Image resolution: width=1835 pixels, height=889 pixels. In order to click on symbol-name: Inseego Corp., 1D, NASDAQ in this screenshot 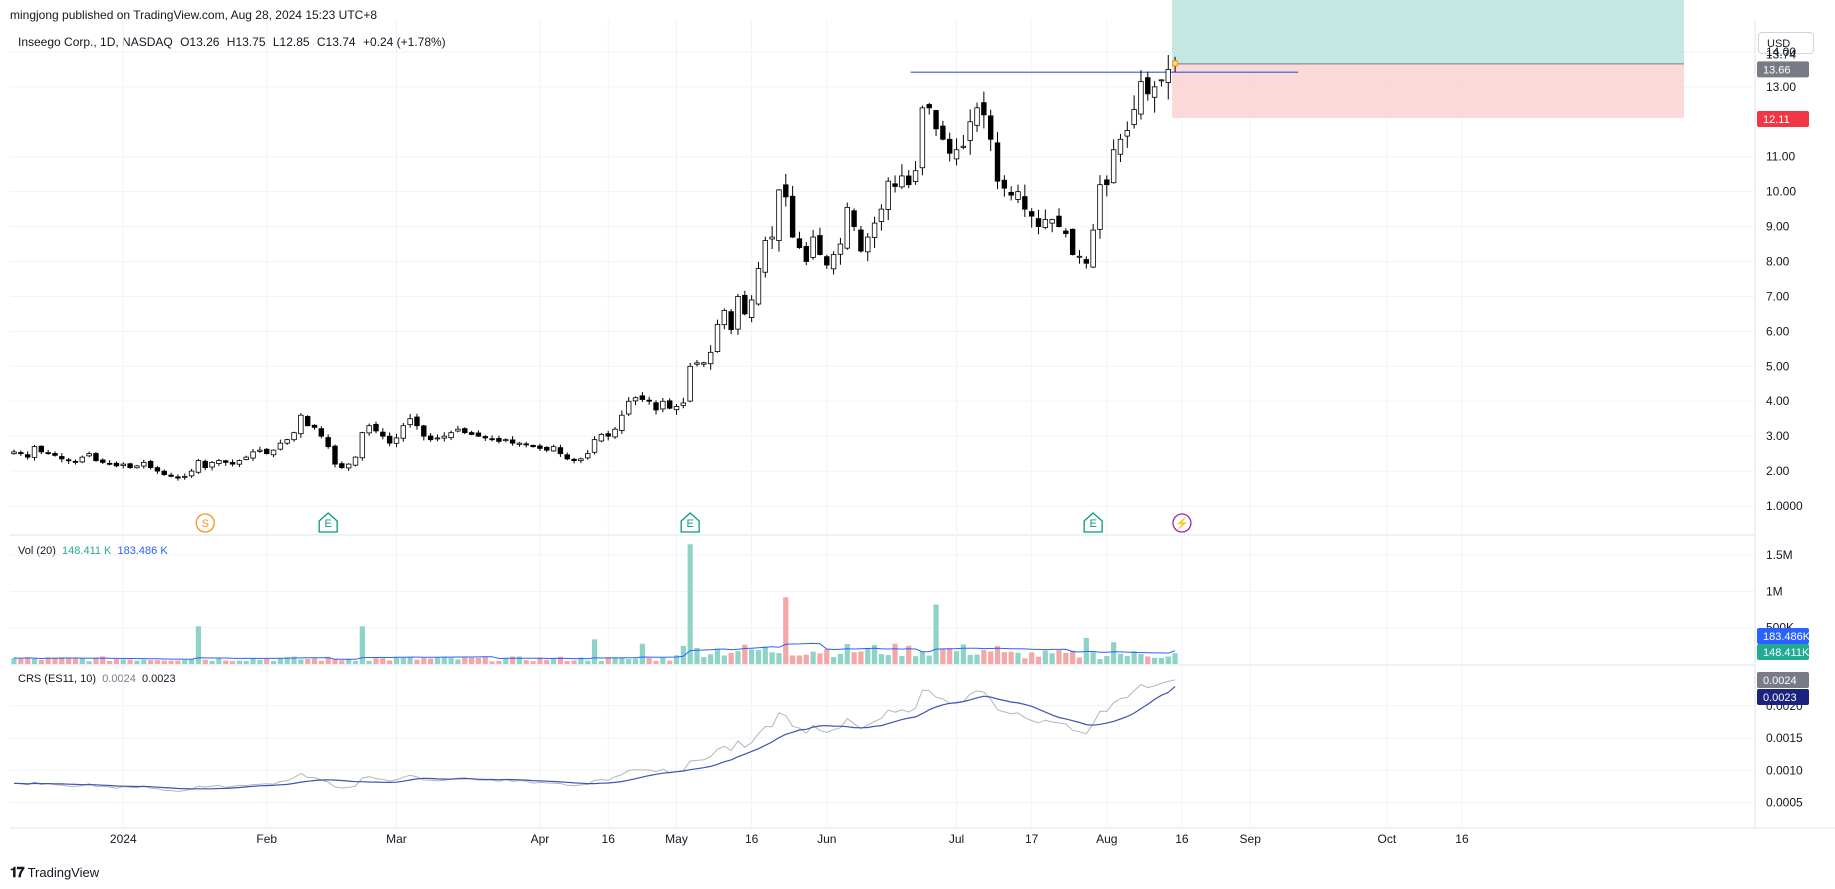, I will do `click(95, 42)`.